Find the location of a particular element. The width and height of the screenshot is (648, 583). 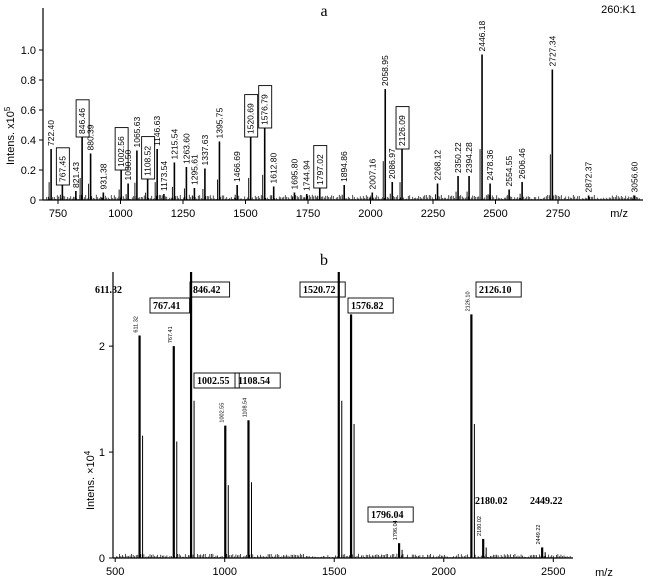

peak-label: 1002.55 is located at coordinates (213, 381).